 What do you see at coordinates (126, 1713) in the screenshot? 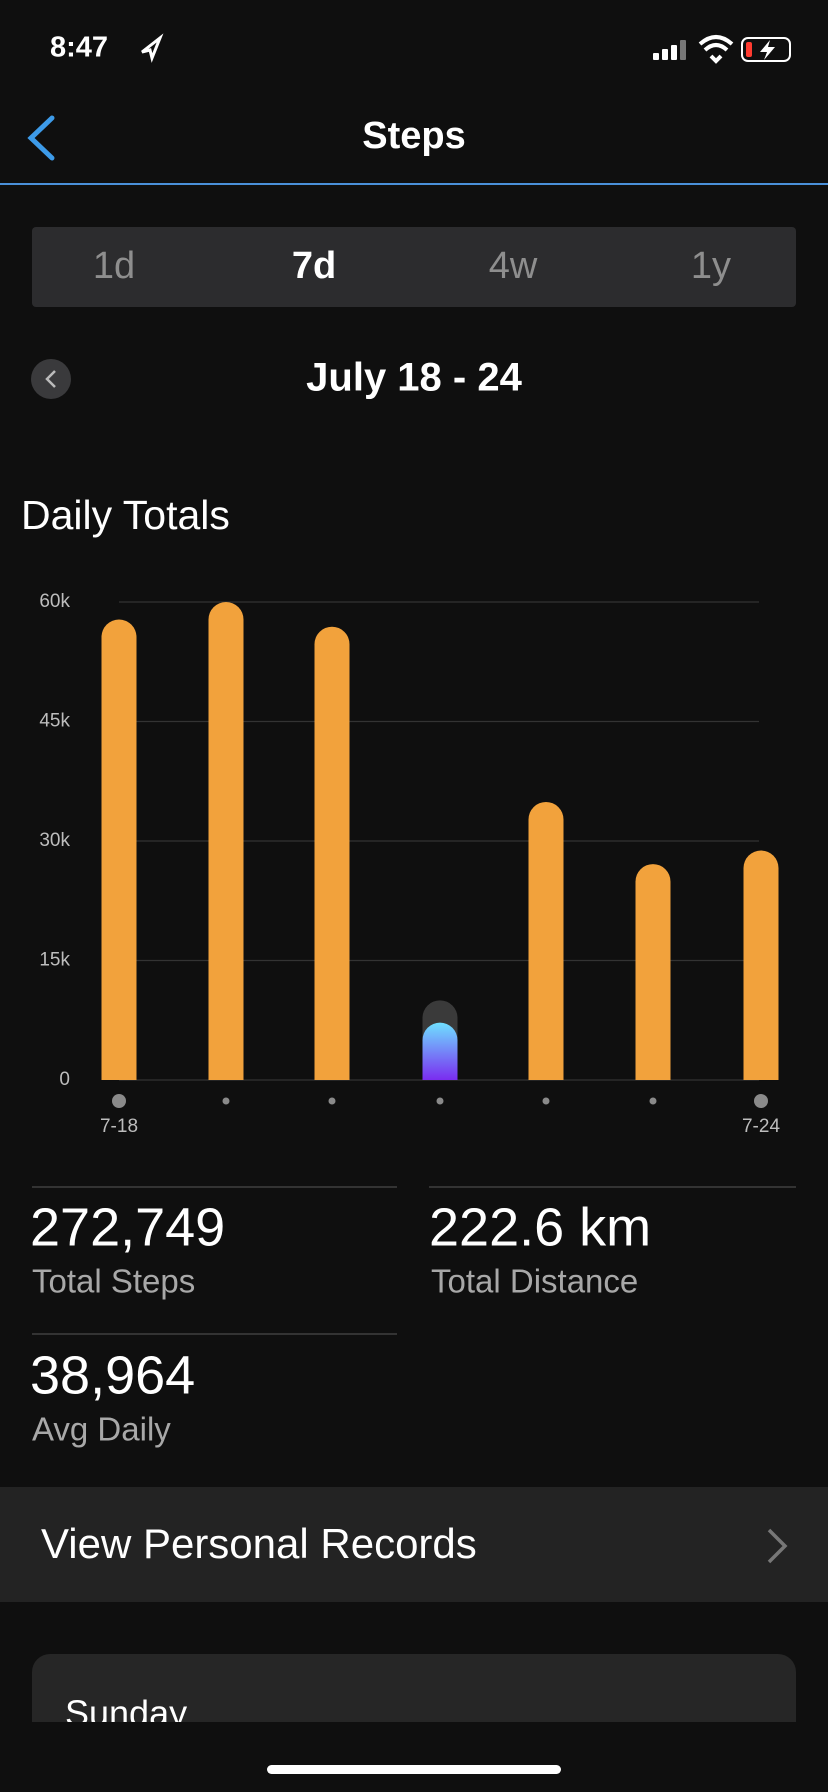
I see `day-card-title: Sunday` at bounding box center [126, 1713].